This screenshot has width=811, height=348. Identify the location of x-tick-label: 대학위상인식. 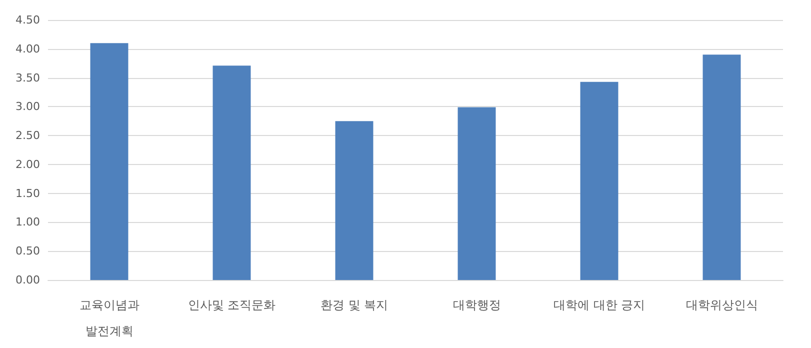
(722, 305).